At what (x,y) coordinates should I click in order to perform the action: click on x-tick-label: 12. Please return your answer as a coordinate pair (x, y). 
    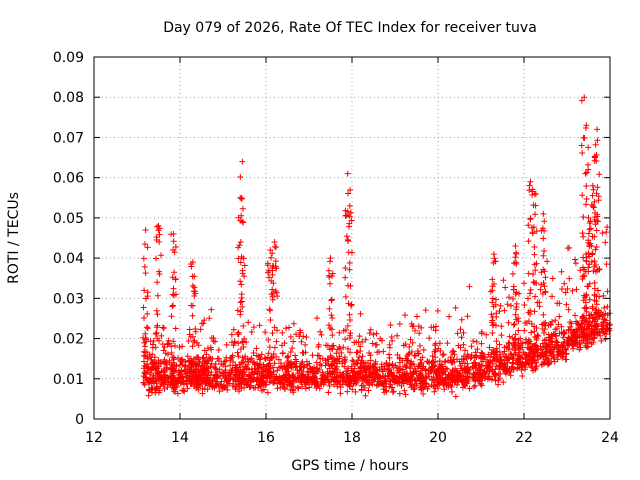
    Looking at the image, I should click on (94, 438).